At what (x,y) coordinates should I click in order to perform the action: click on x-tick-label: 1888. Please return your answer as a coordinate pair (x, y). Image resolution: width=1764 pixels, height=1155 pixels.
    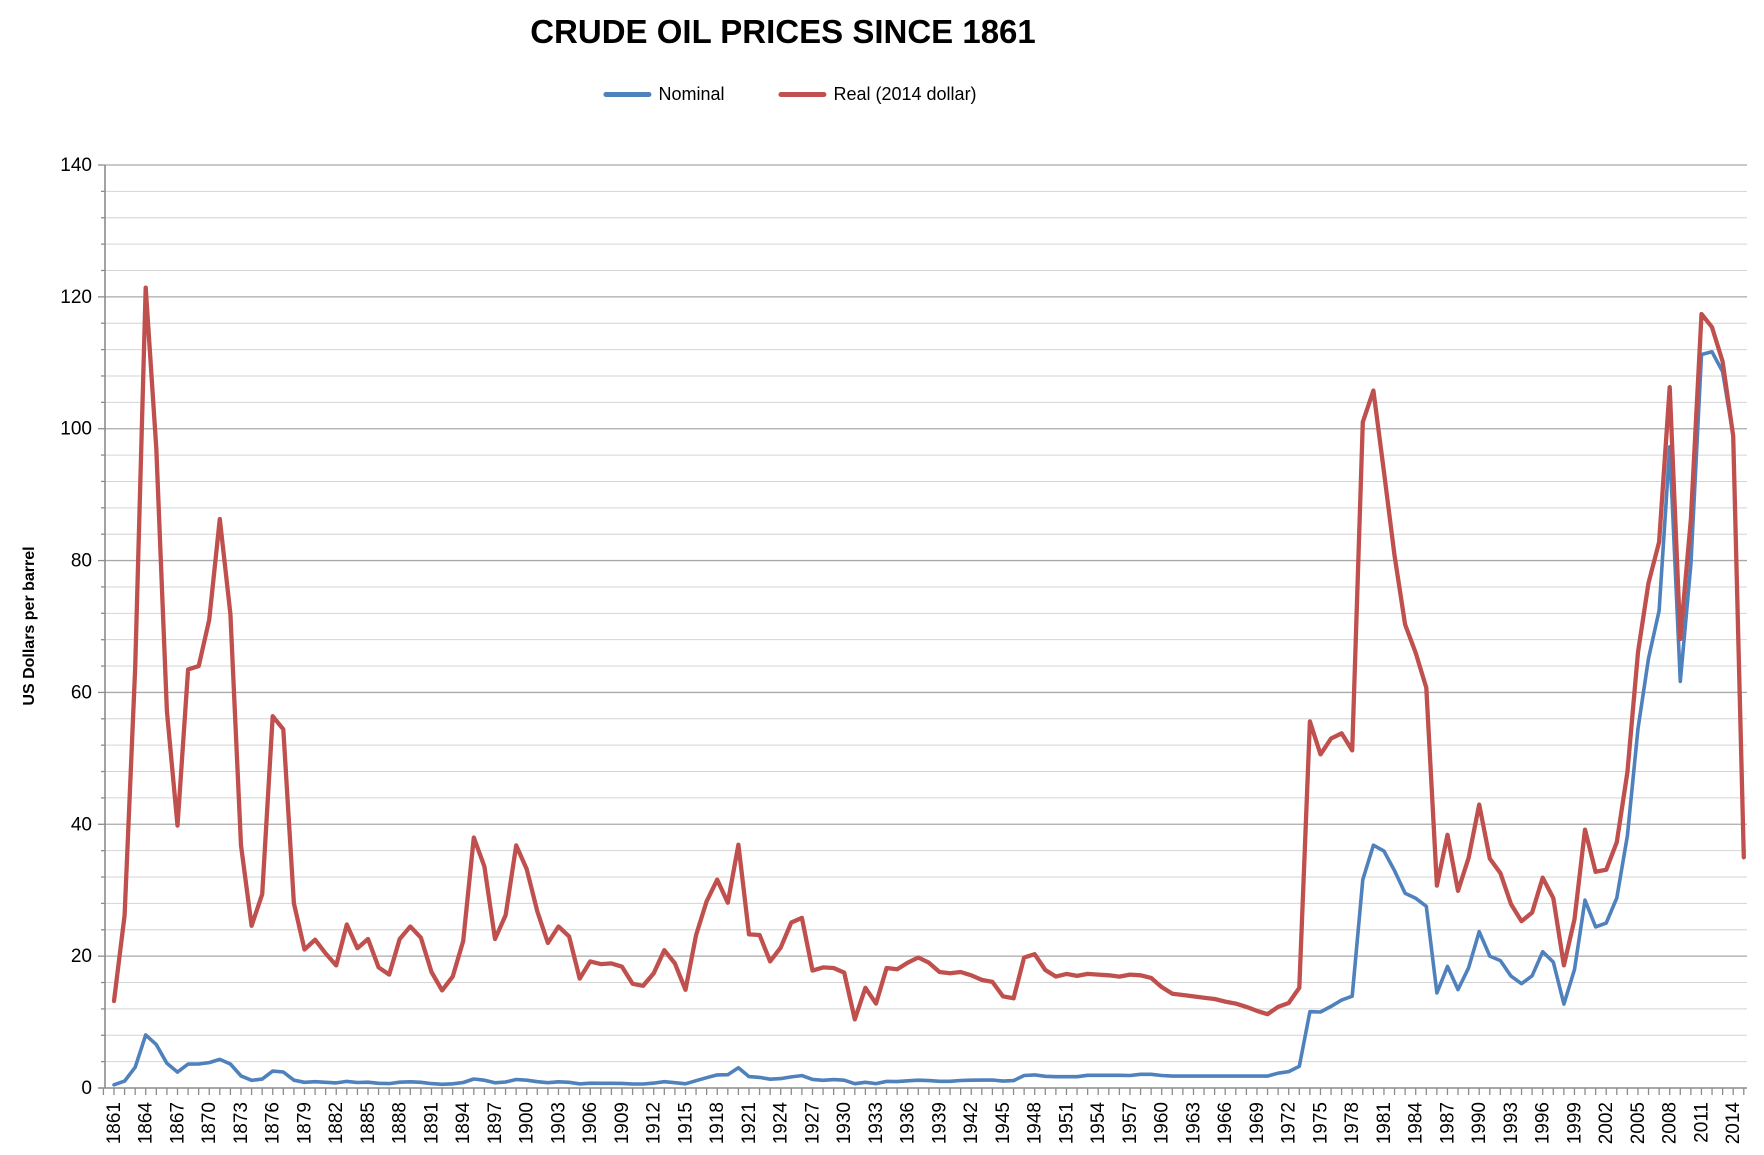
    Looking at the image, I should click on (400, 1123).